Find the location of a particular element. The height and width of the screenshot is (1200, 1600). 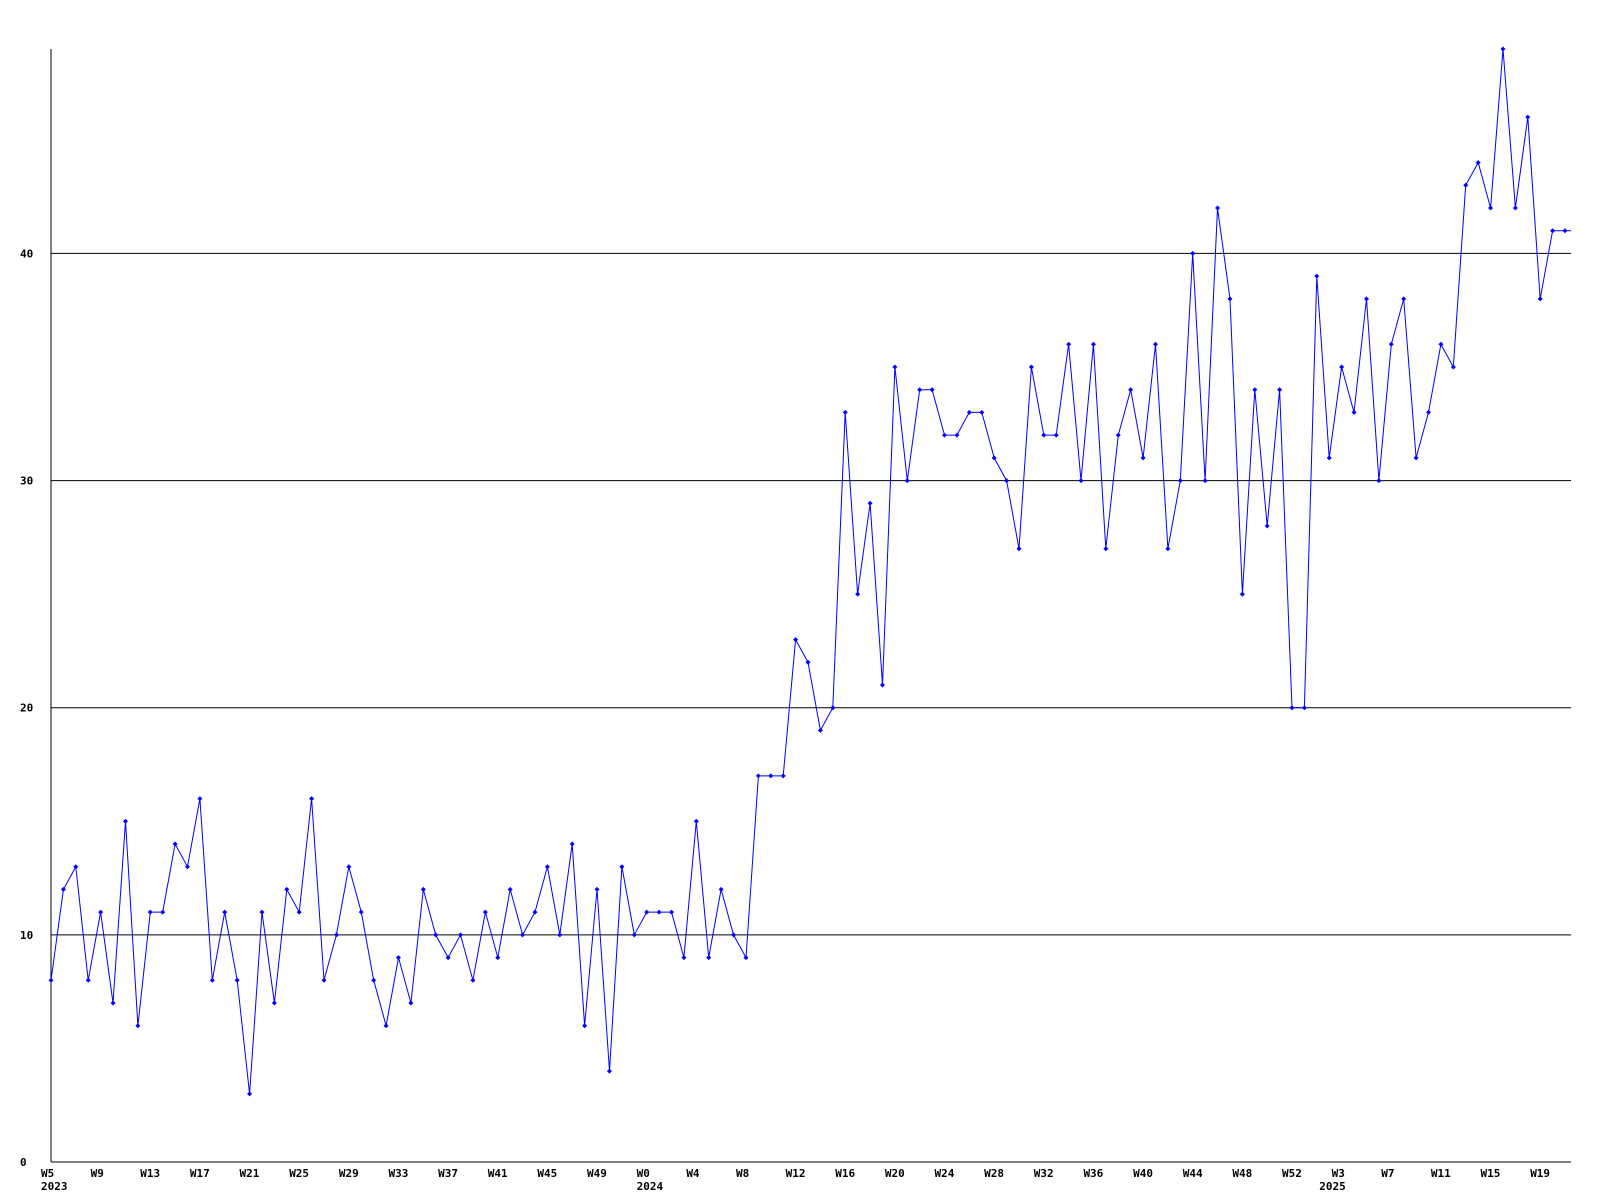

x-tick-label: W28 is located at coordinates (994, 1173).